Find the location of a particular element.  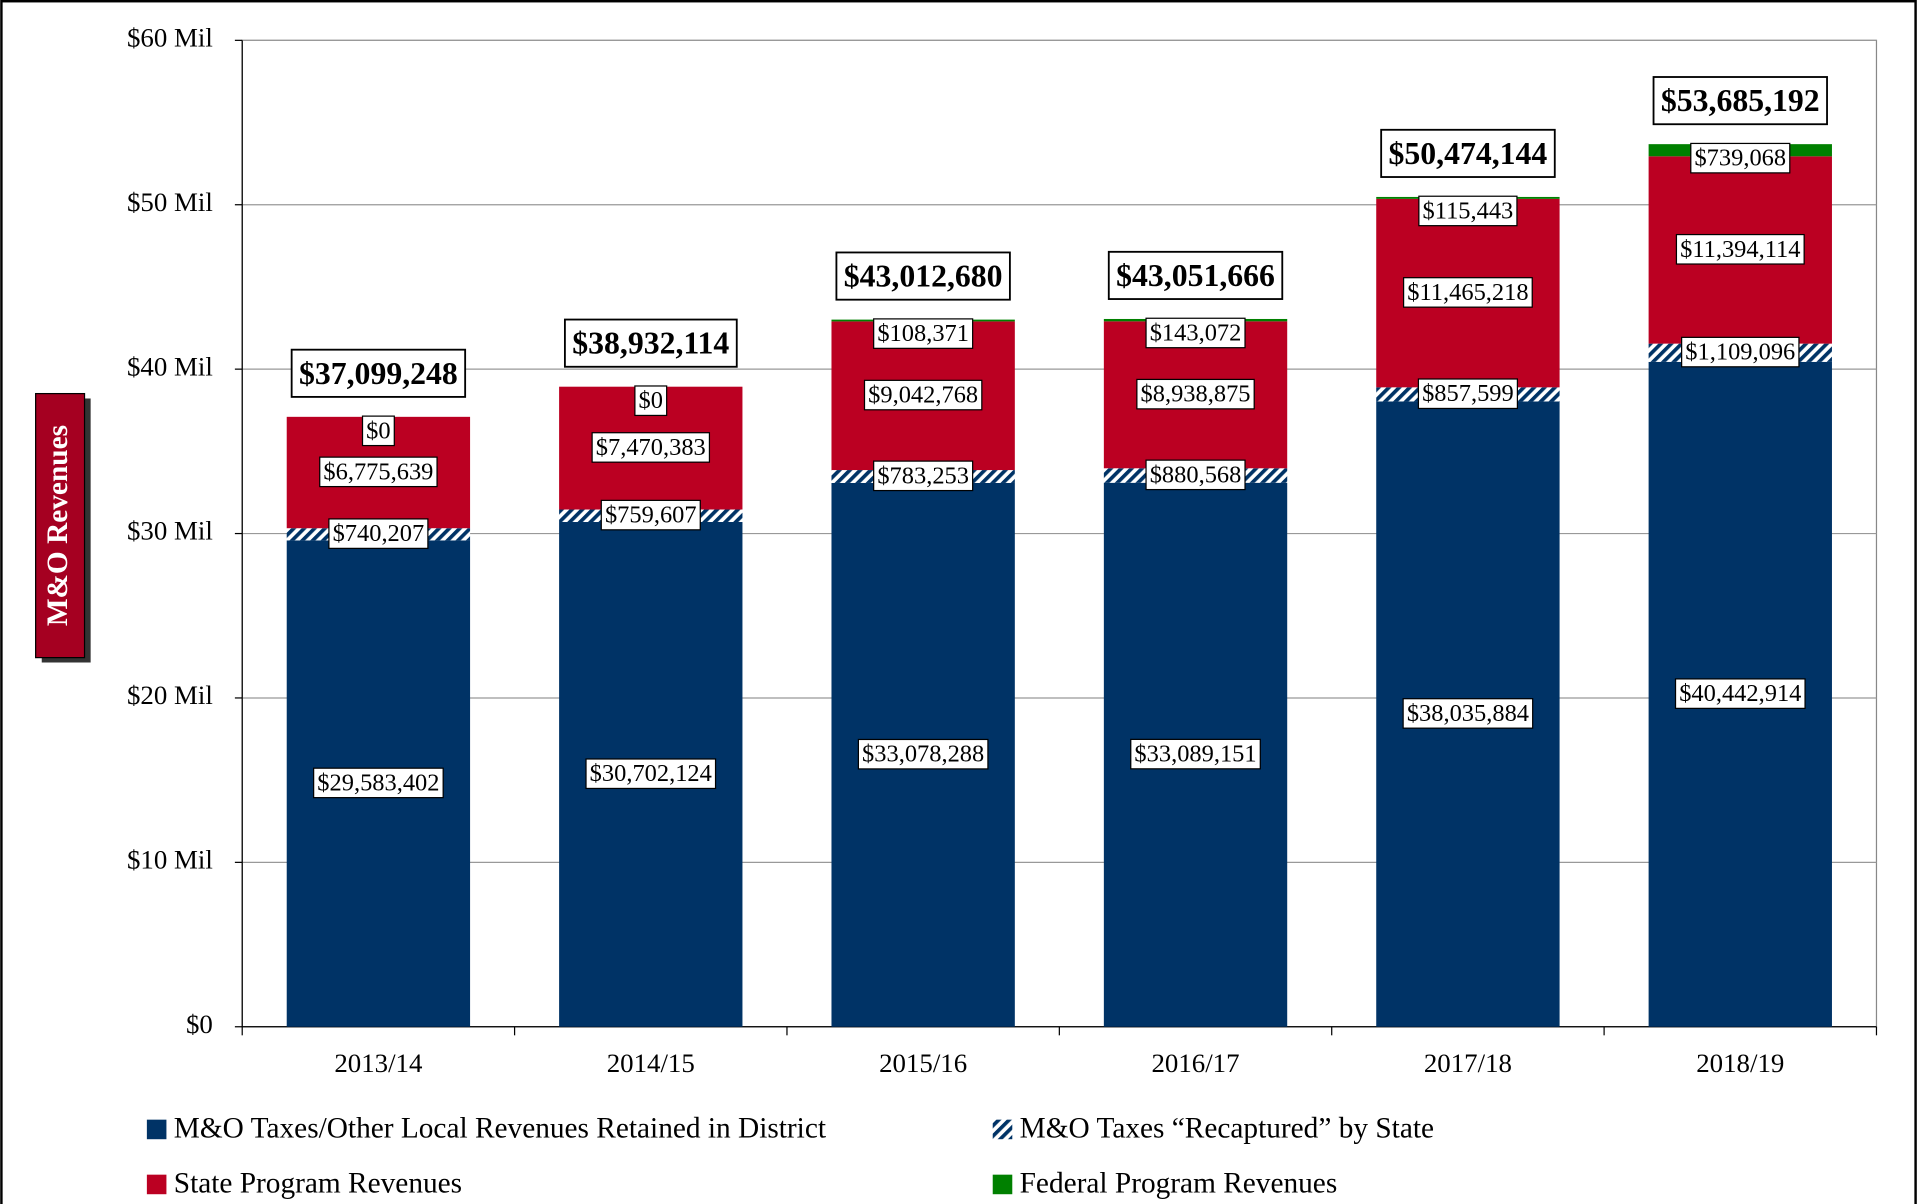

value-label-group: $33,089,151 is located at coordinates (1195, 754).